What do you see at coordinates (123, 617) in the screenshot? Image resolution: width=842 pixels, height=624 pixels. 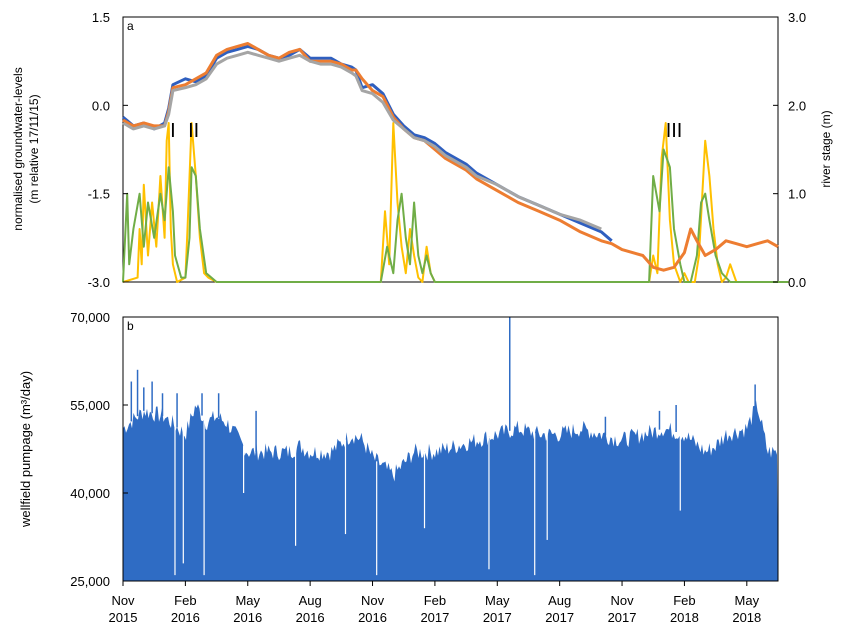 I see `panel-b-x-tick-year: 2015` at bounding box center [123, 617].